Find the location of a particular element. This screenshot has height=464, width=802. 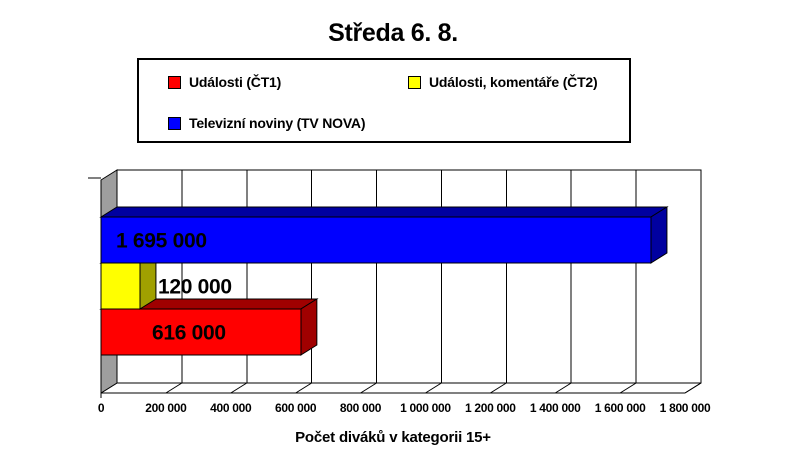

x-axis-tick-label: 1 400 000 is located at coordinates (555, 408).